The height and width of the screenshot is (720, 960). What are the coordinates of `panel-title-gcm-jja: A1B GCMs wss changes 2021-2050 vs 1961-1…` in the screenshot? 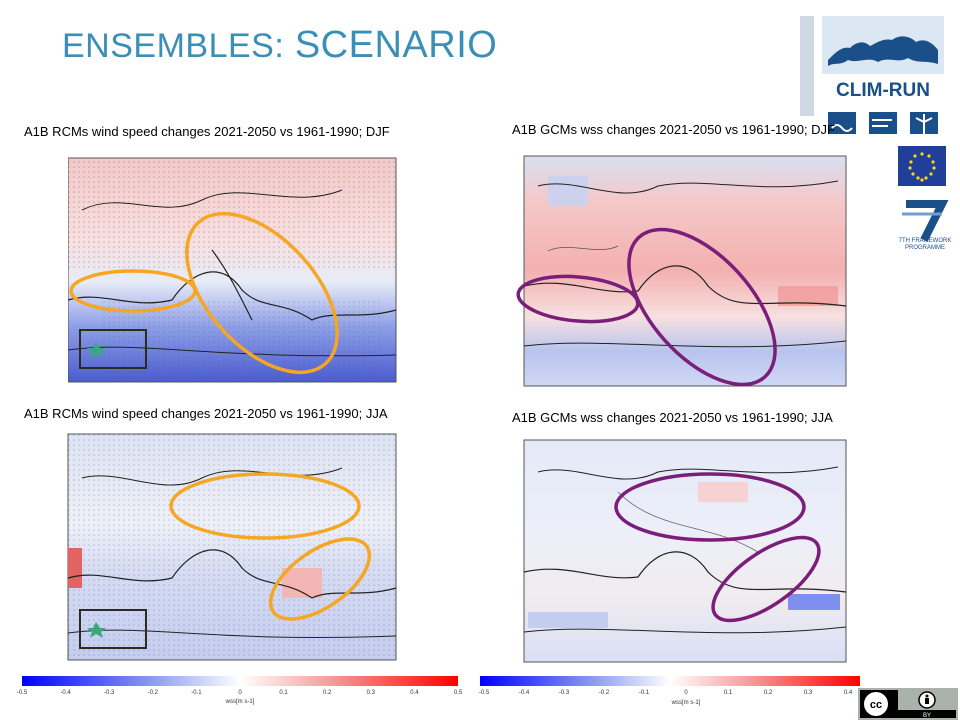 It's located at (672, 417).